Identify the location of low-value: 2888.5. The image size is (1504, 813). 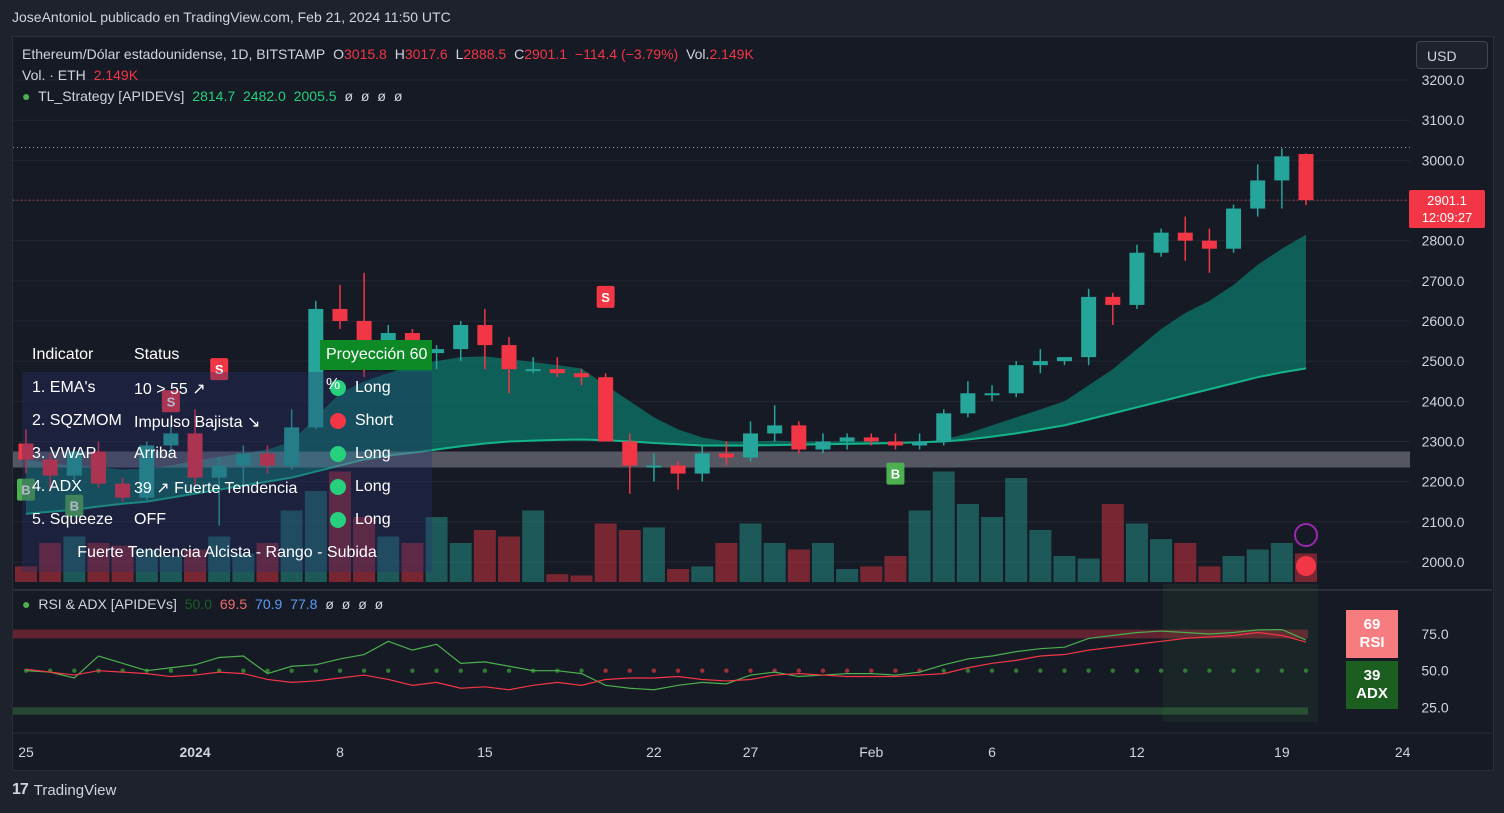
(485, 54).